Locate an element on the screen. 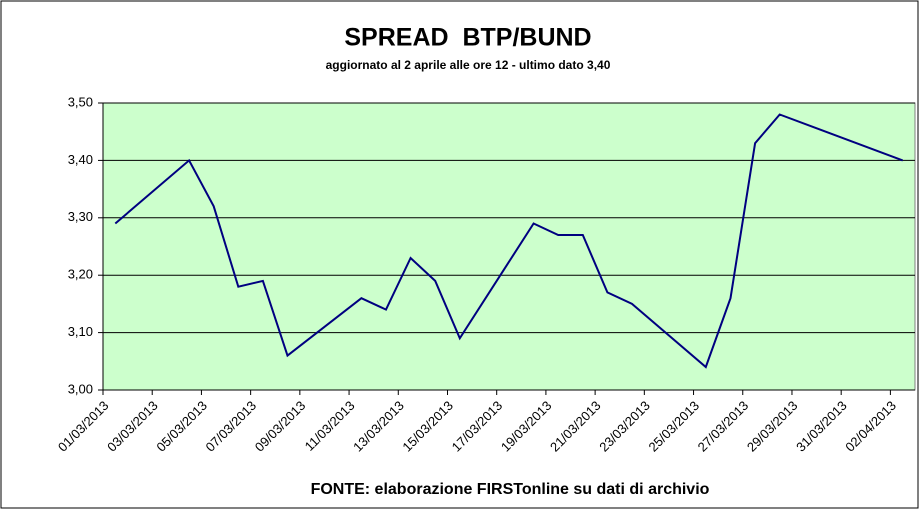 Image resolution: width=920 pixels, height=510 pixels. y-tick-label: 3,00 is located at coordinates (80, 388).